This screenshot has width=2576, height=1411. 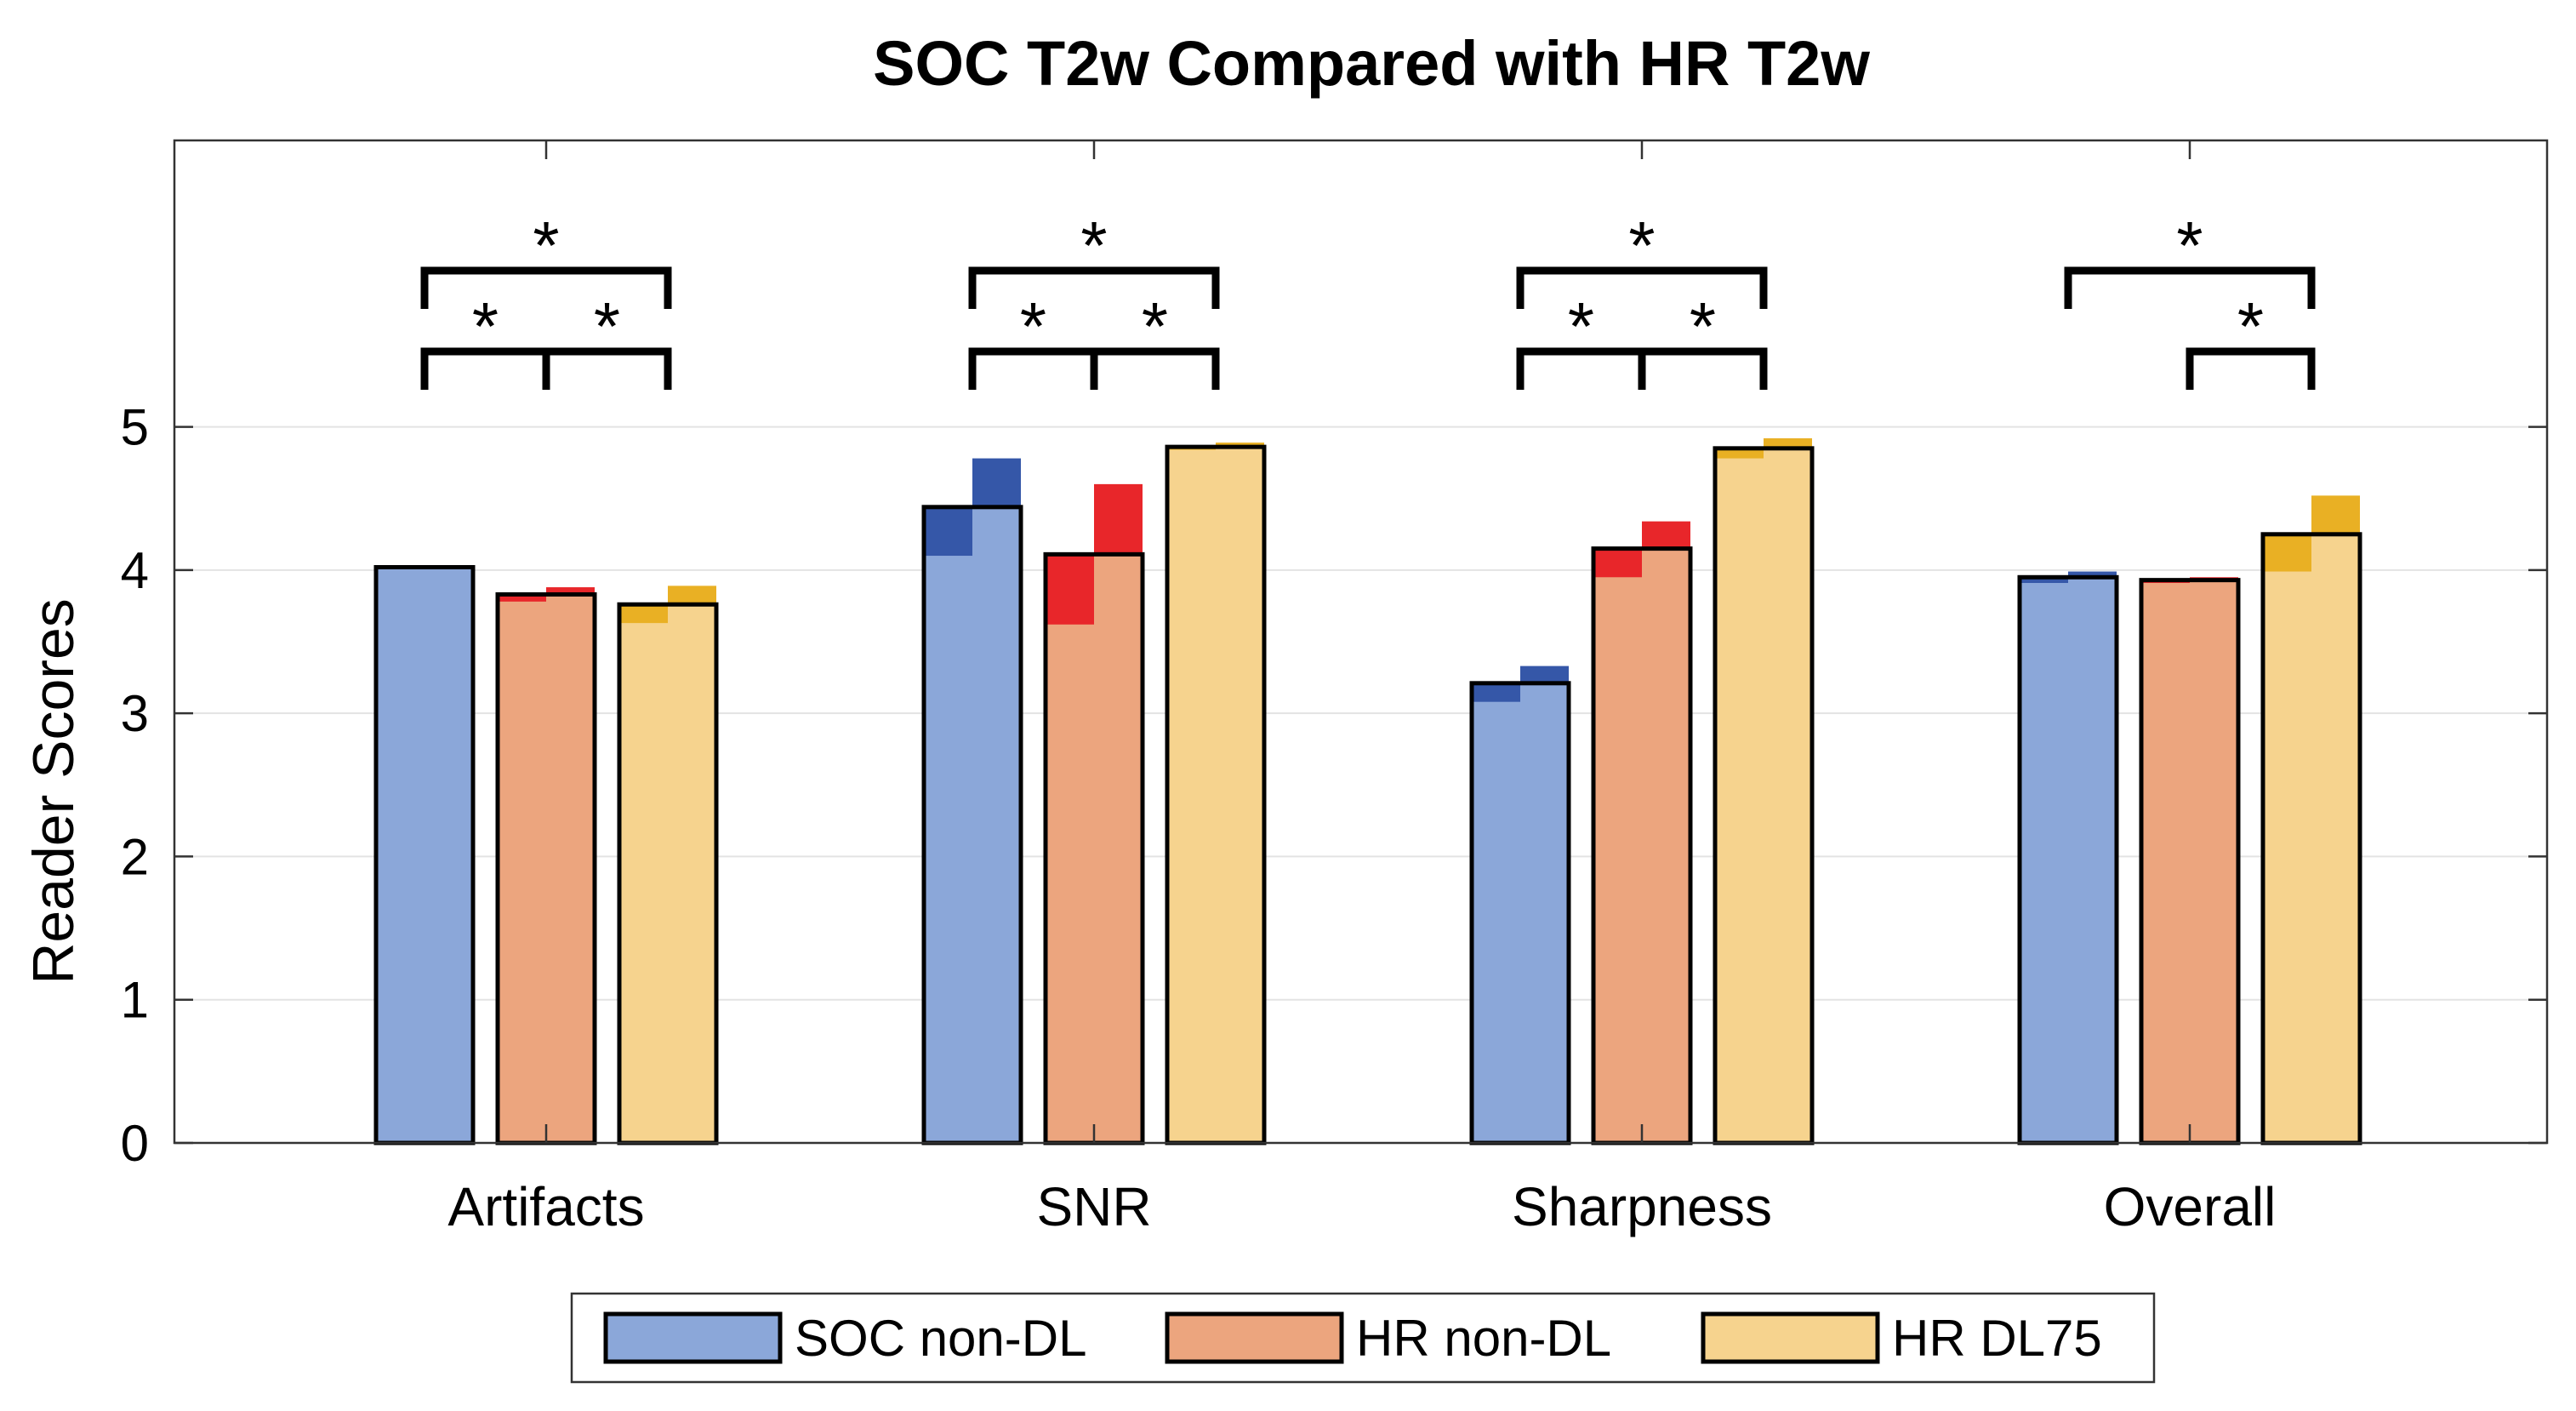 What do you see at coordinates (1483, 1338) in the screenshot?
I see `legend-label: HR non-DL` at bounding box center [1483, 1338].